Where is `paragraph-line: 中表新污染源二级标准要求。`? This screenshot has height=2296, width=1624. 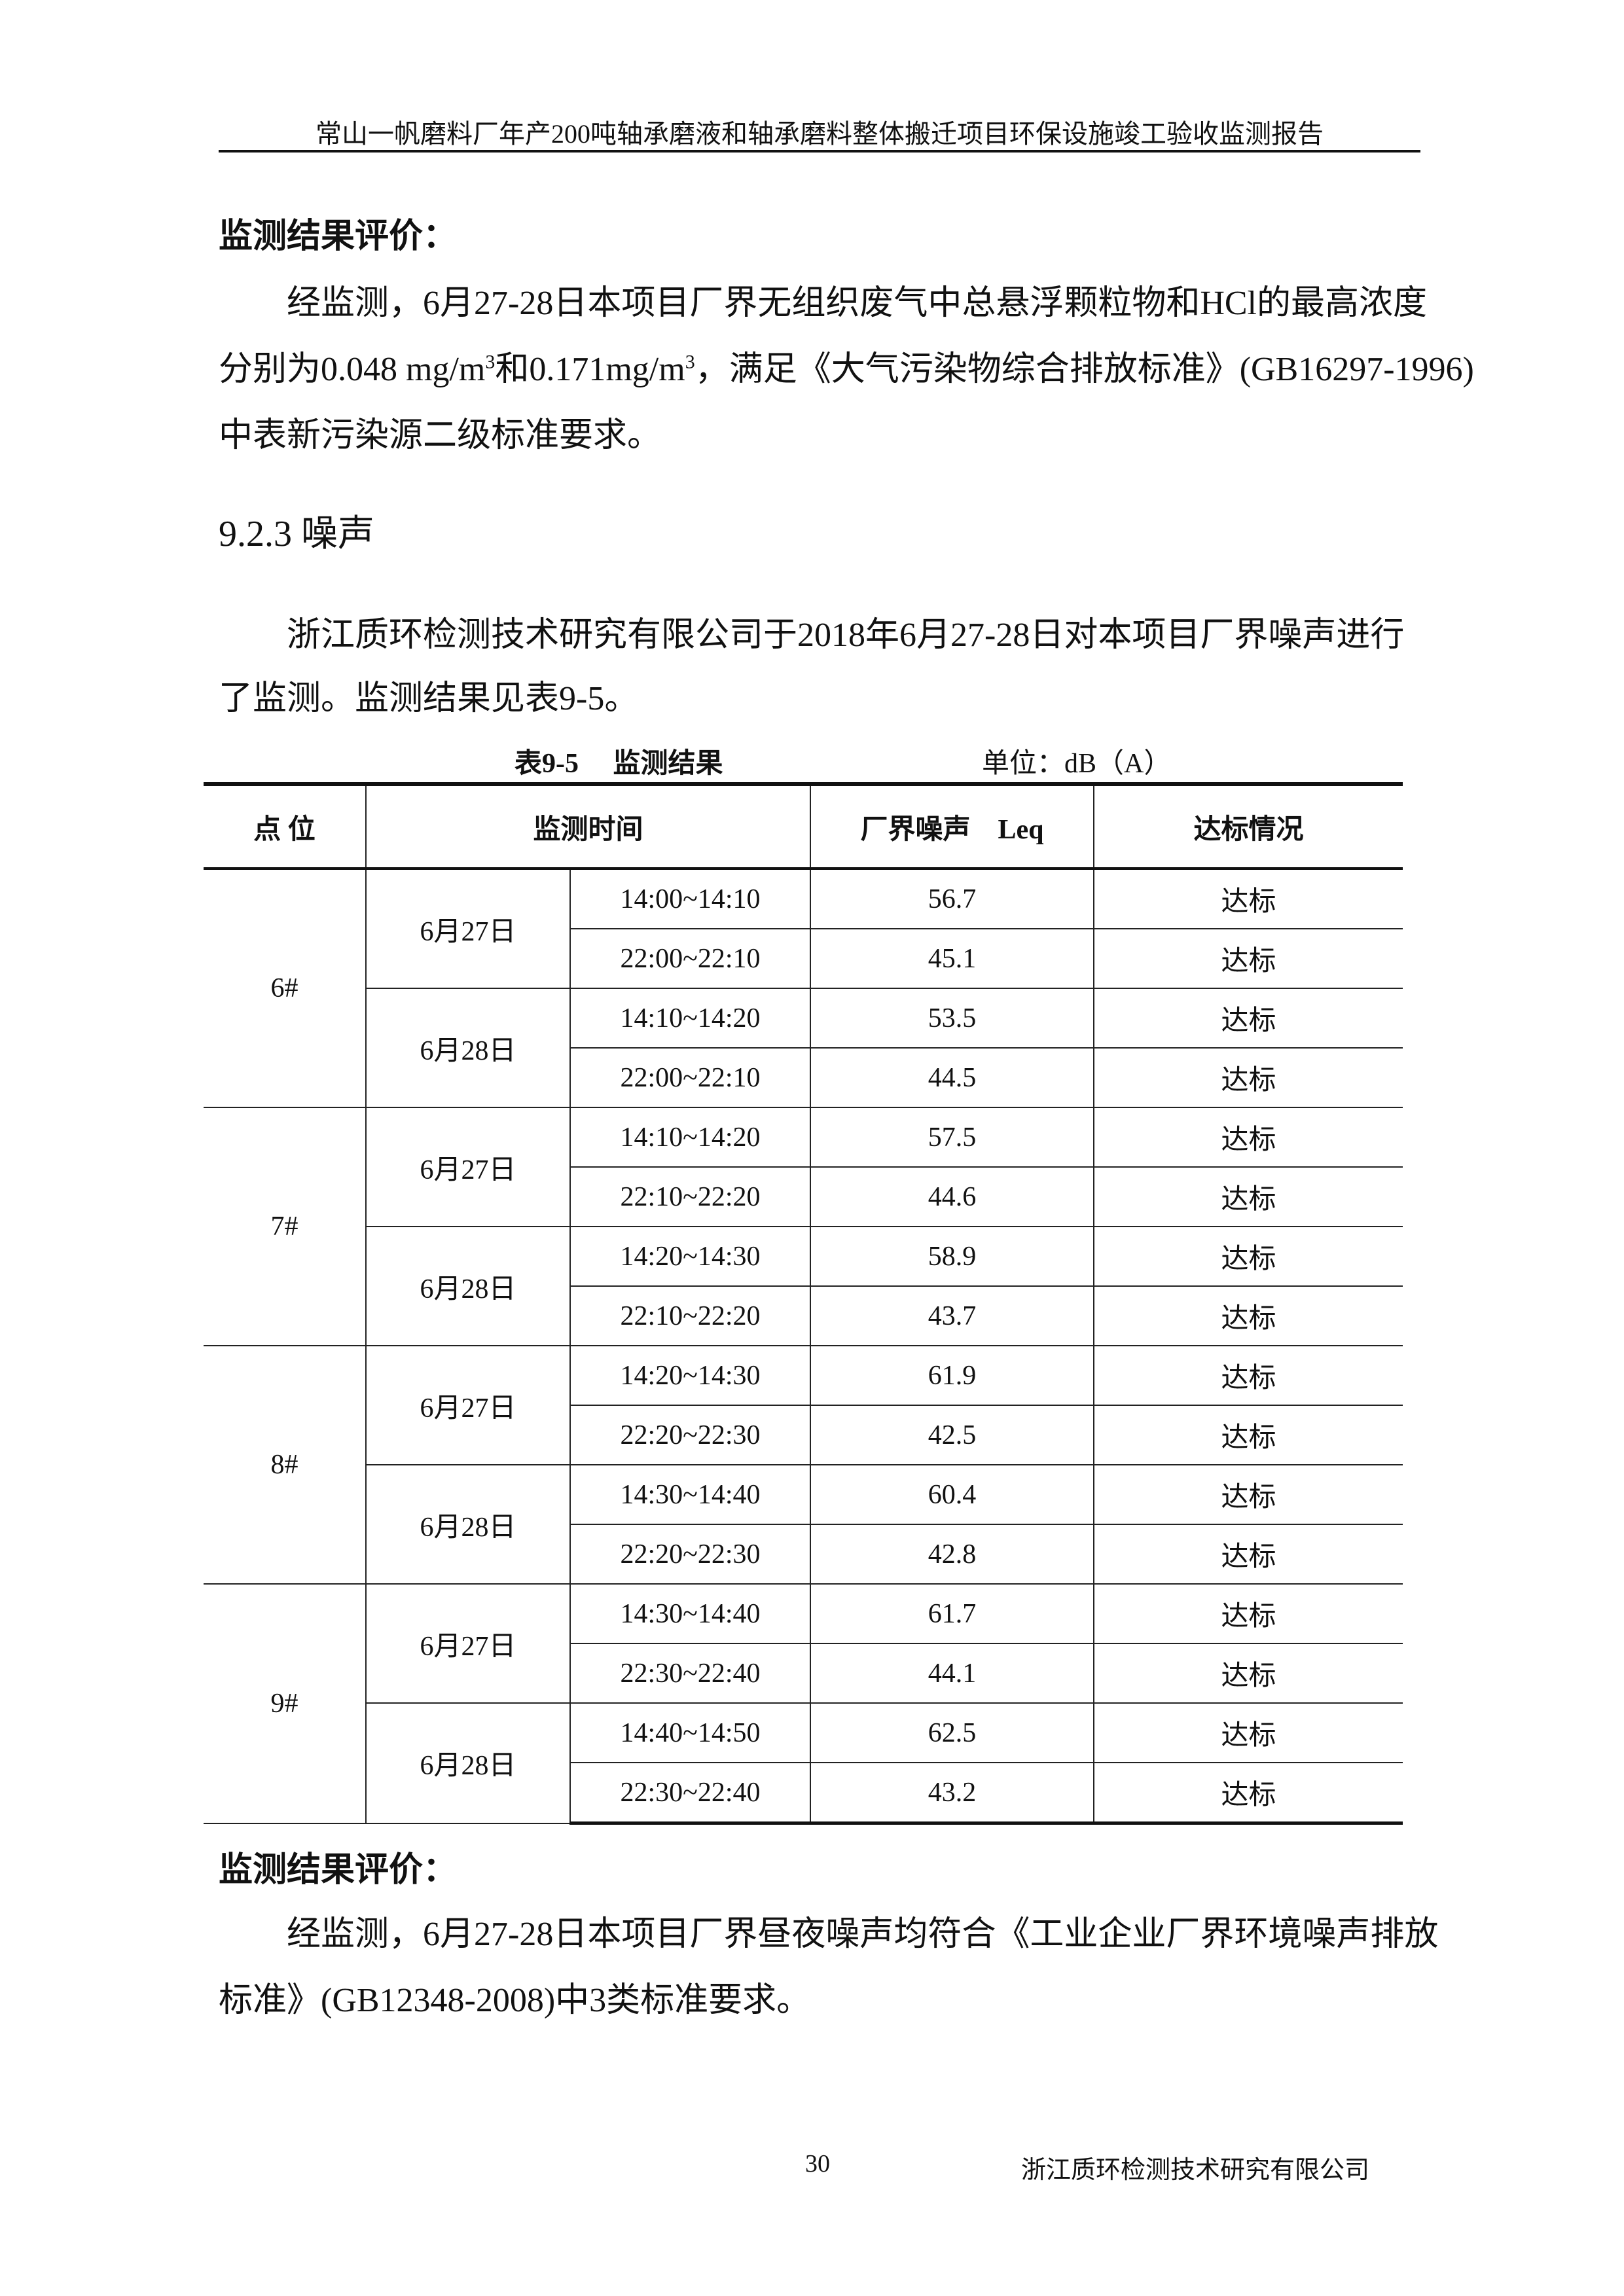 paragraph-line: 中表新污染源二级标准要求。 is located at coordinates (440, 435).